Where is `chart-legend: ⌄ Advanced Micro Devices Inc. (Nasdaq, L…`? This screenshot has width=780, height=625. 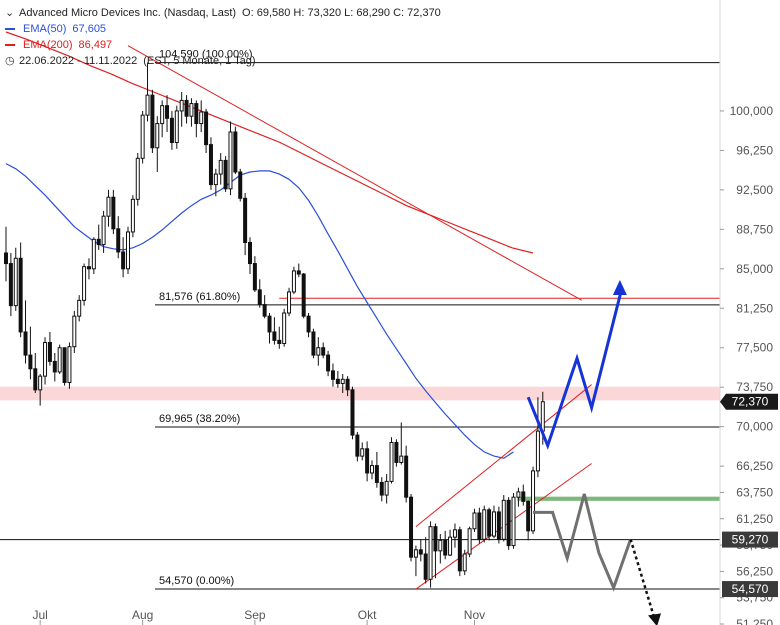 chart-legend: ⌄ Advanced Micro Devices Inc. (Nasdaq, L… is located at coordinates (223, 37).